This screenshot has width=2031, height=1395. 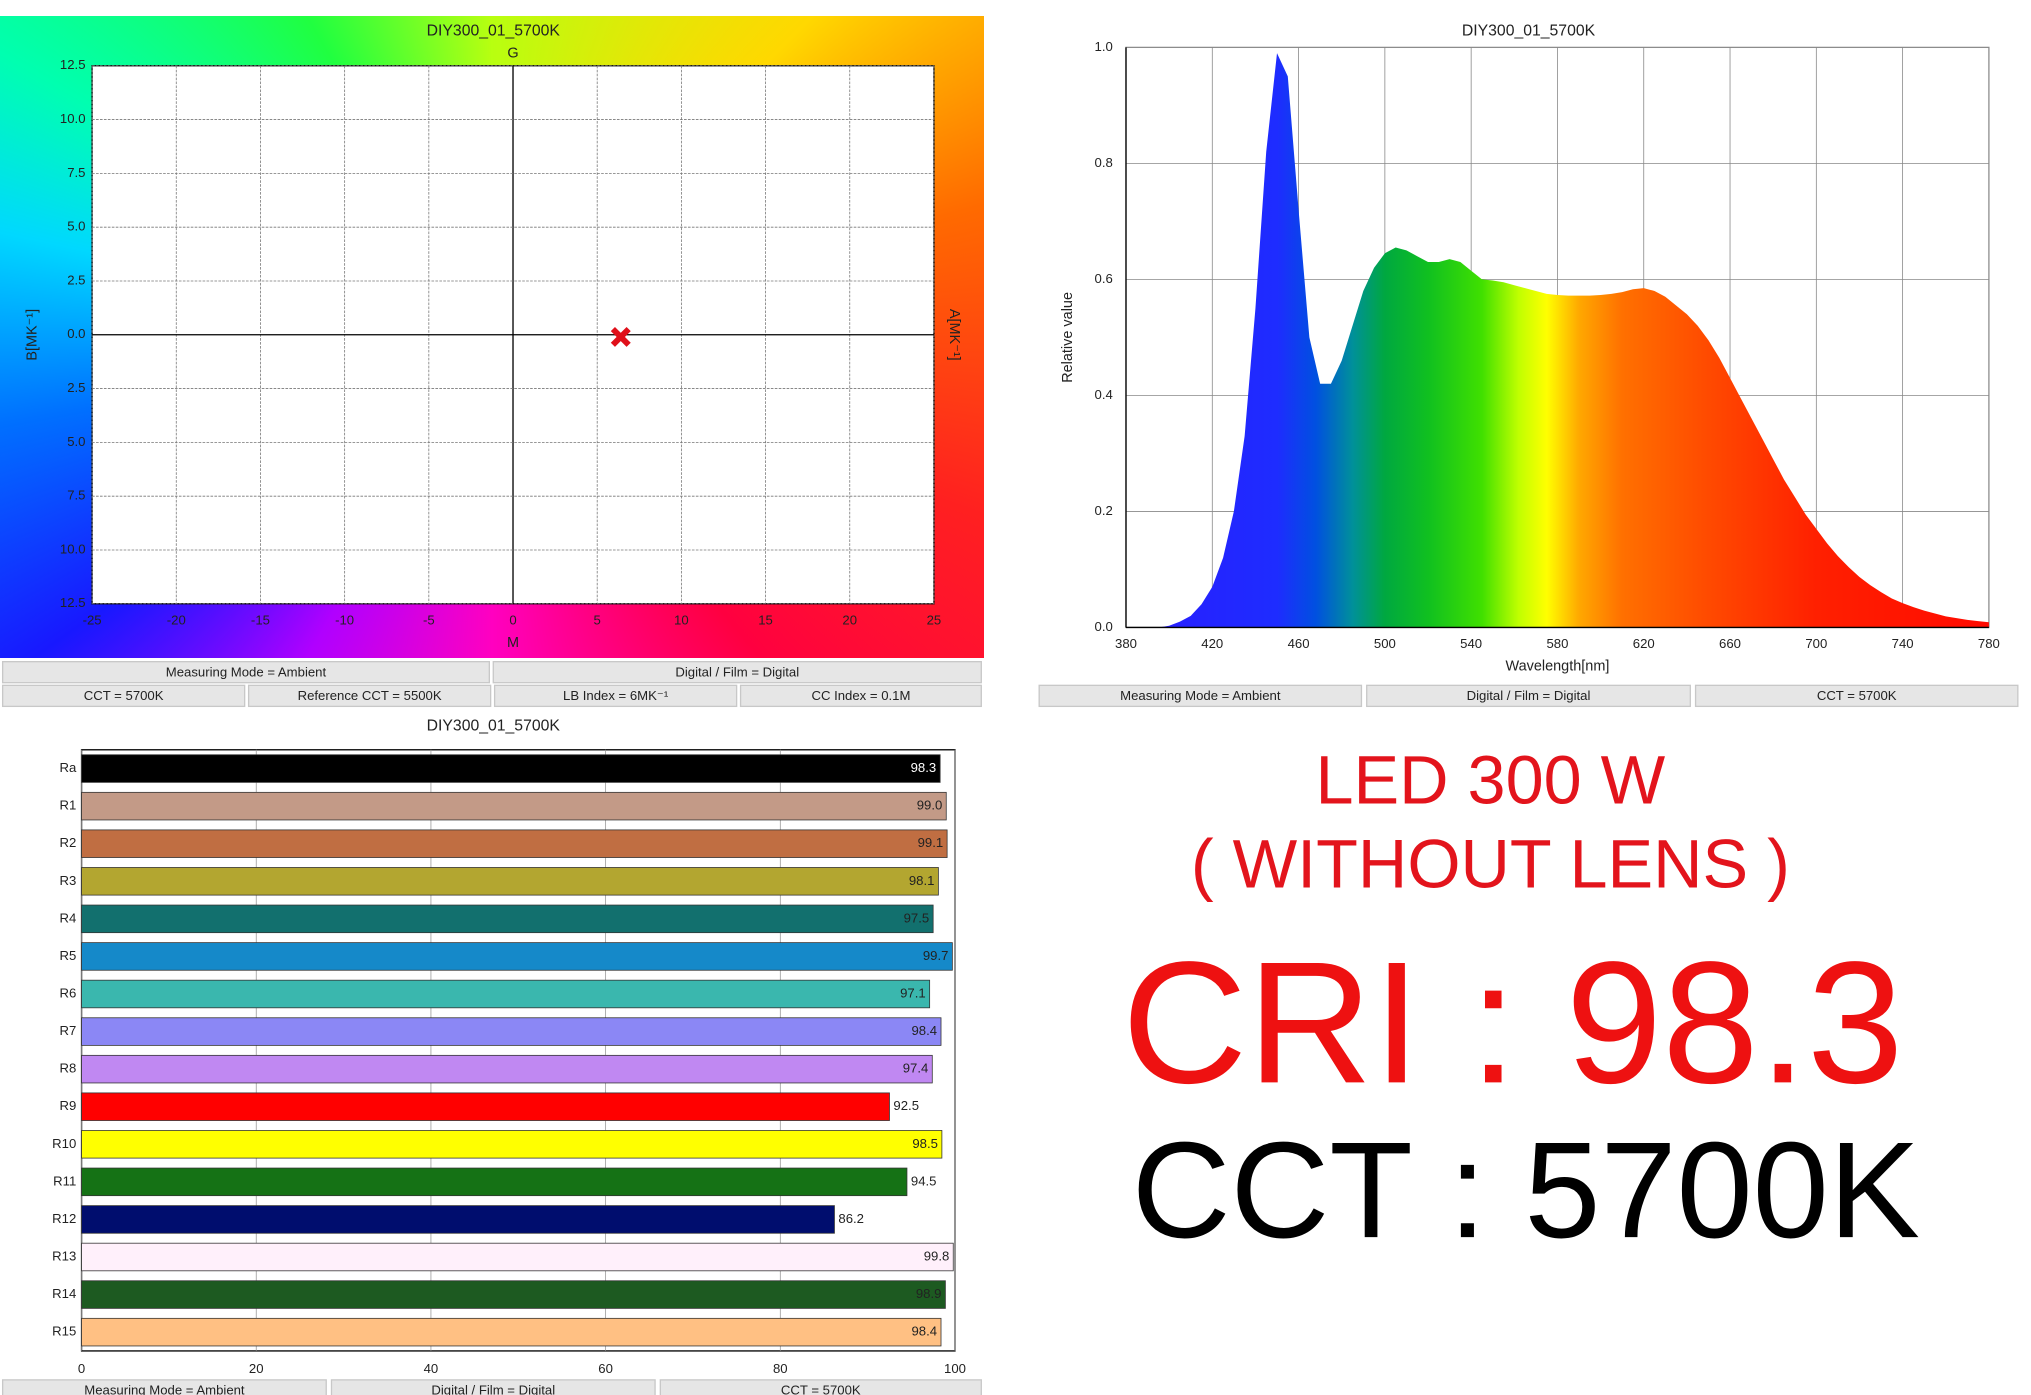 What do you see at coordinates (681, 619) in the screenshot?
I see `x-tick-label: 10` at bounding box center [681, 619].